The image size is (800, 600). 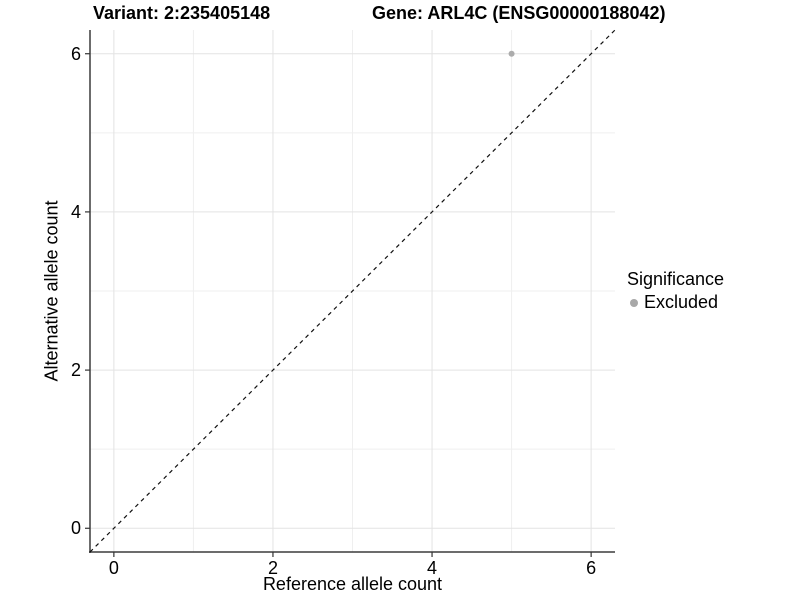 What do you see at coordinates (432, 568) in the screenshot?
I see `x-tick-label-4: 4` at bounding box center [432, 568].